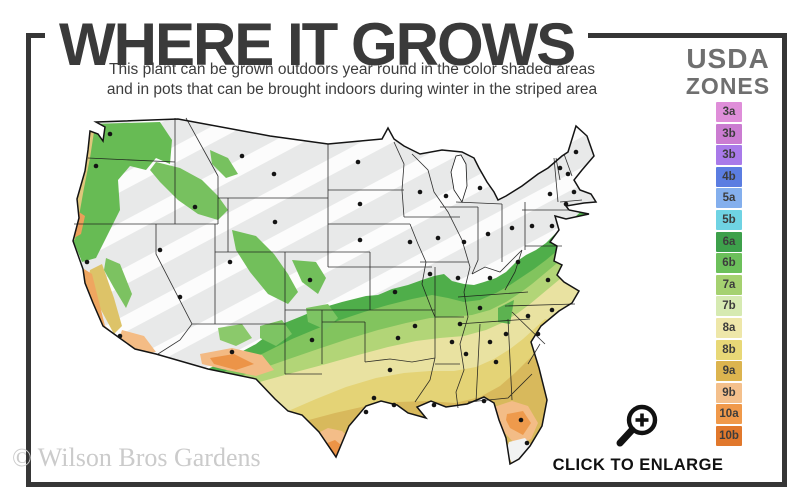  Describe the element at coordinates (459, 178) in the screenshot. I see `lake-michigan` at that location.